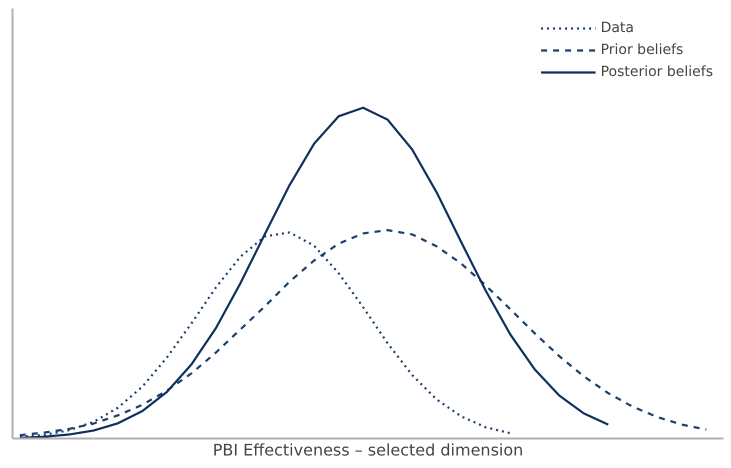 The width and height of the screenshot is (731, 468). Describe the element at coordinates (617, 28) in the screenshot. I see `legend-label: Data` at that location.